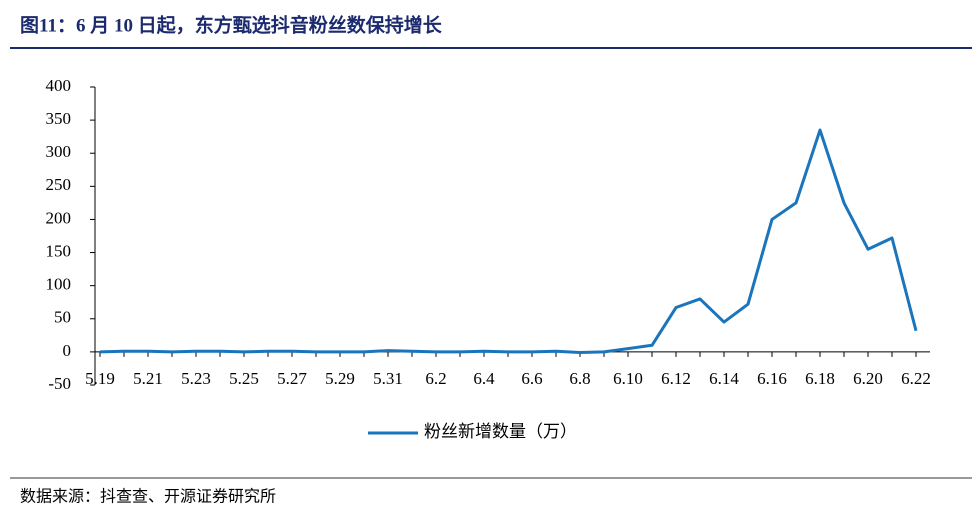 This screenshot has height=519, width=972. Describe the element at coordinates (231, 24) in the screenshot. I see `chart-title: 图11：6 月 10 日起，东方甄选抖音粉丝数保持增长` at that location.